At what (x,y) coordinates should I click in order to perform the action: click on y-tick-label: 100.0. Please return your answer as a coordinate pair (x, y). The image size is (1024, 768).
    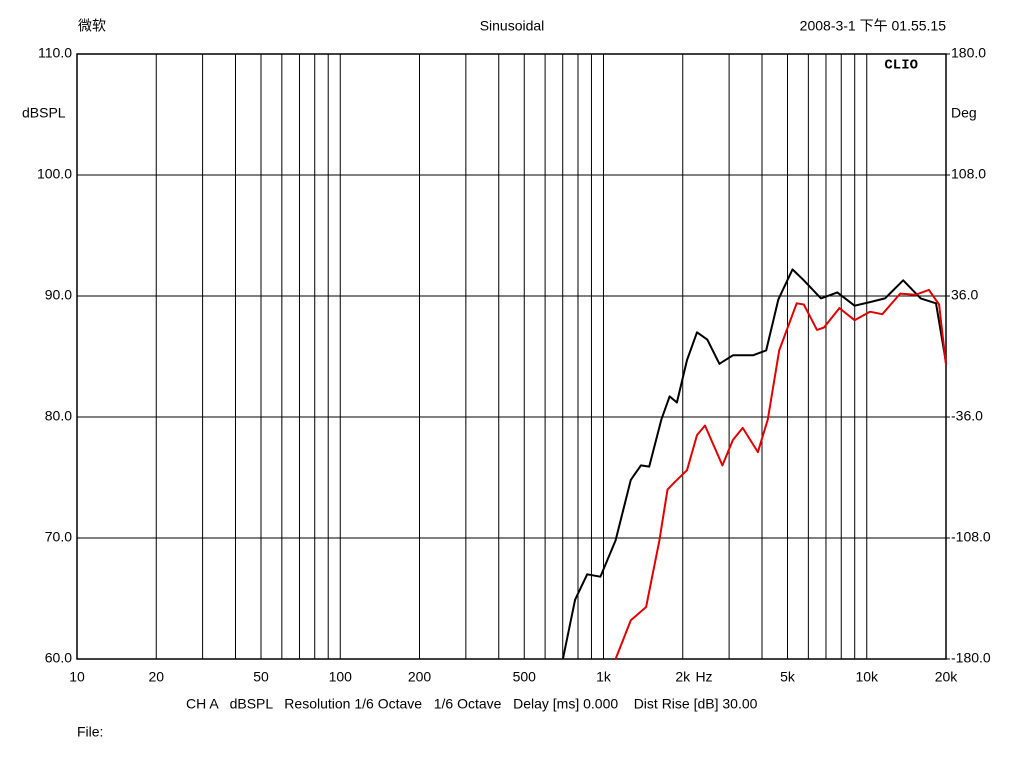
    Looking at the image, I should click on (54, 174).